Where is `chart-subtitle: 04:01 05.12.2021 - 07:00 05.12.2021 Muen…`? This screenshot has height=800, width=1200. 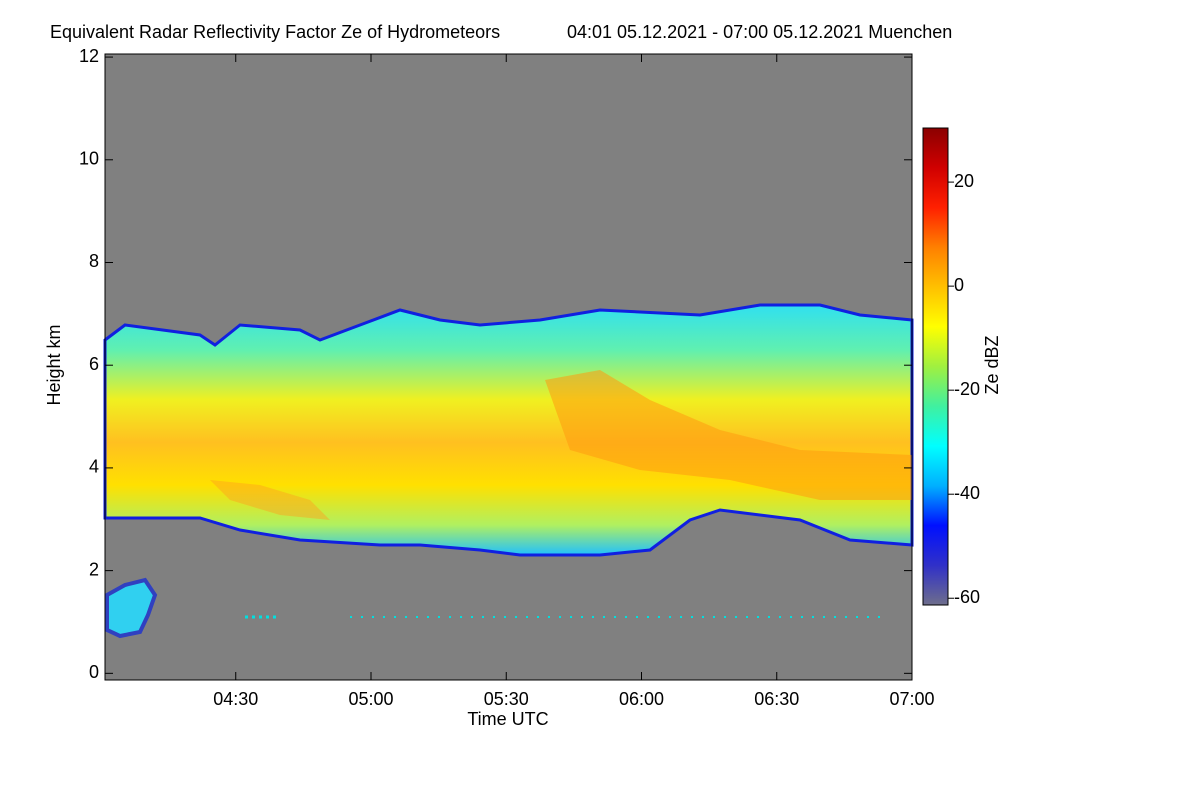
chart-subtitle: 04:01 05.12.2021 - 07:00 05.12.2021 Muen… is located at coordinates (759, 32).